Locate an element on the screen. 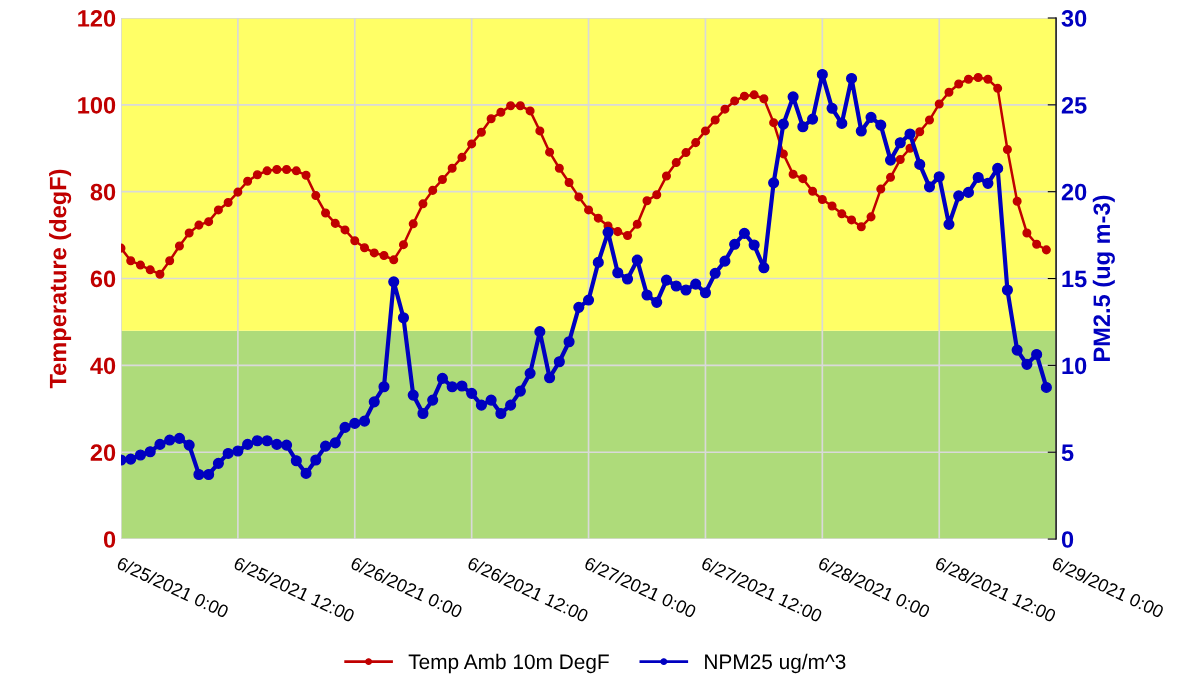 This screenshot has height=692, width=1192. y2-tick-label: 10 is located at coordinates (1074, 366).